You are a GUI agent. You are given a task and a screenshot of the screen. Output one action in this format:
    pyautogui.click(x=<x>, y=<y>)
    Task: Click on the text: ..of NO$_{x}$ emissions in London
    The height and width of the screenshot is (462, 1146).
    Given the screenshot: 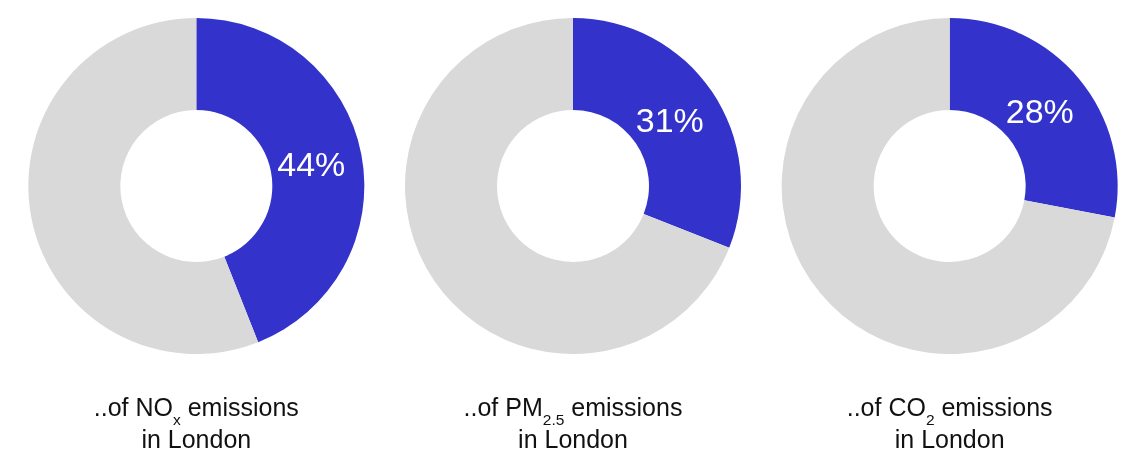 What is the action you would take?
    pyautogui.click(x=196, y=423)
    